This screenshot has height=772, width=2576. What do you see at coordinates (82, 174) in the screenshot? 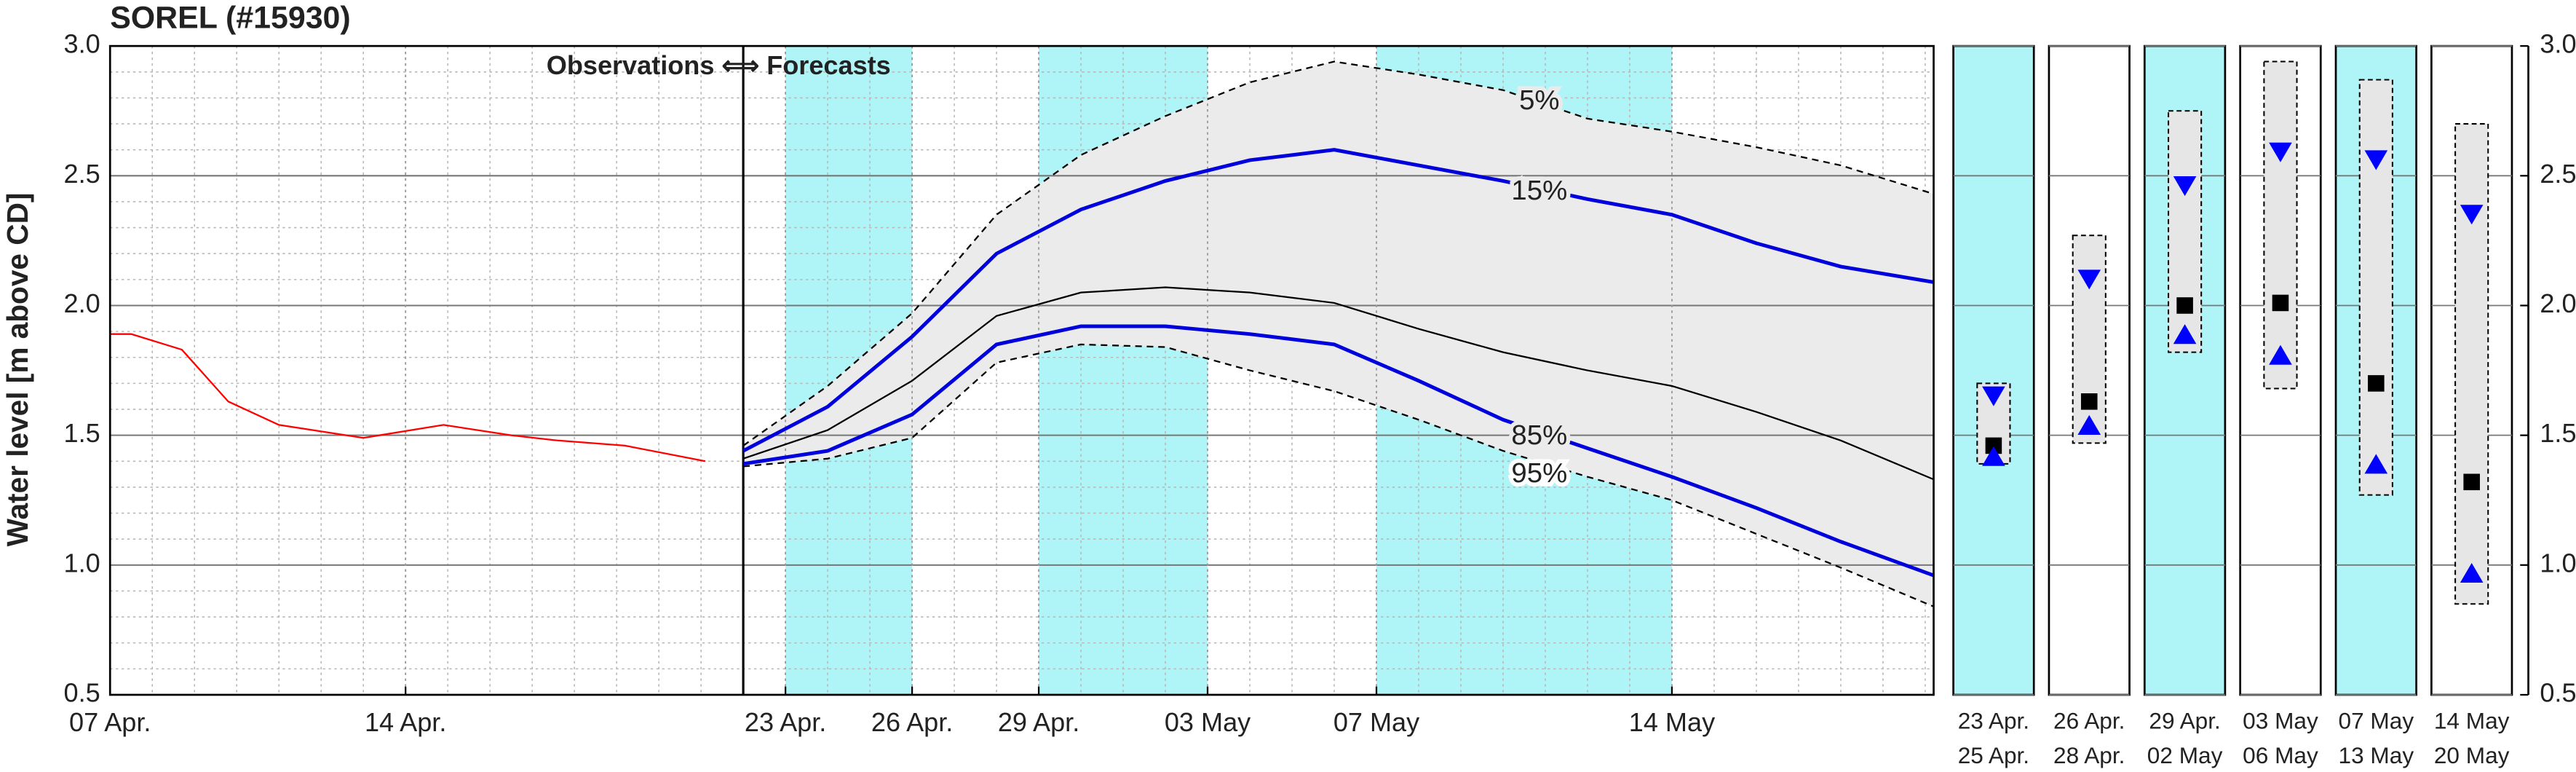
I see `y-tick-label: 2.5` at bounding box center [82, 174].